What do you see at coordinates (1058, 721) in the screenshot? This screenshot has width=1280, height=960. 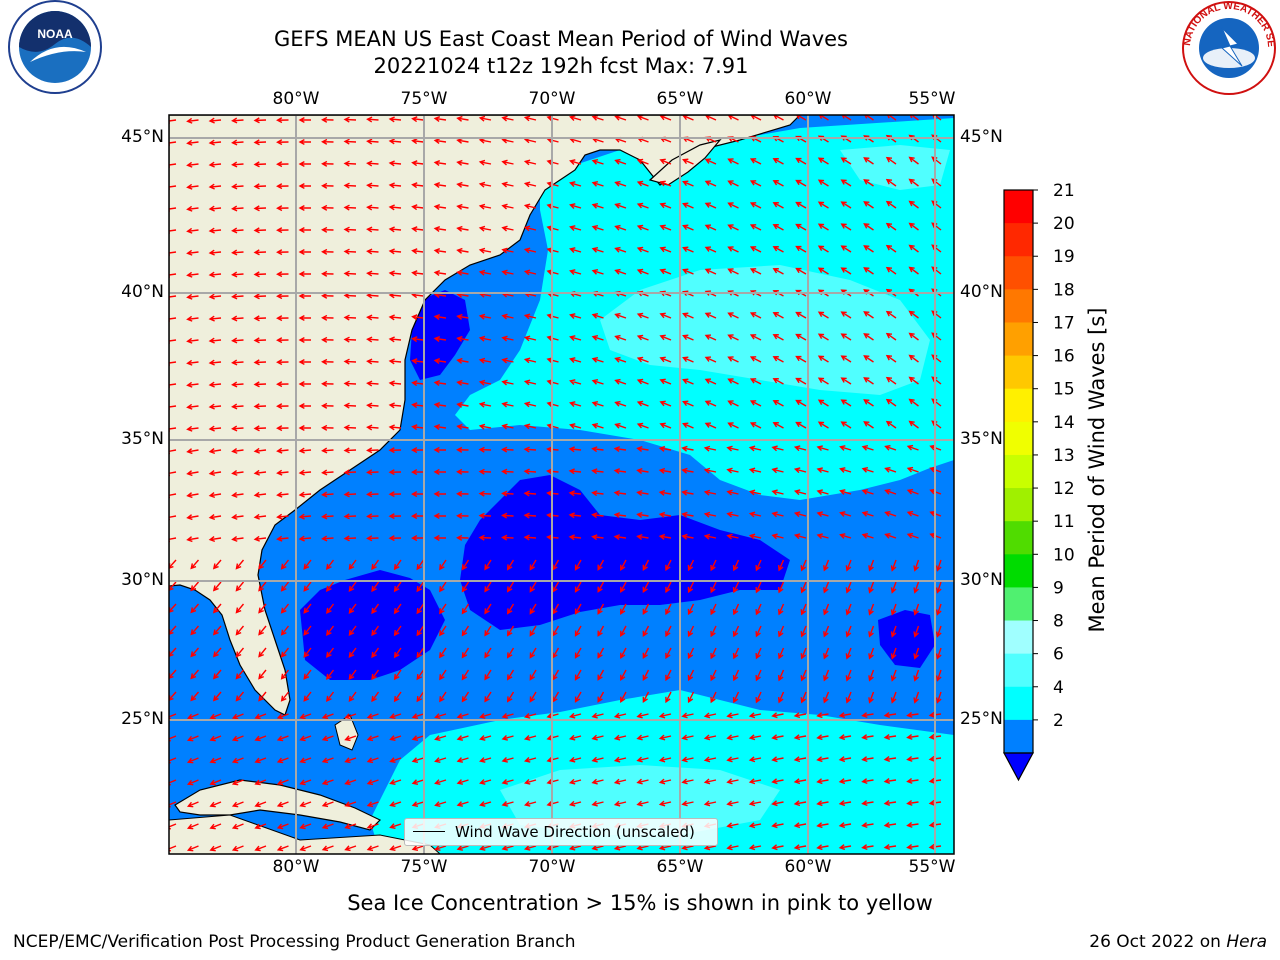 I see `colorbar-tick-label: 2` at bounding box center [1058, 721].